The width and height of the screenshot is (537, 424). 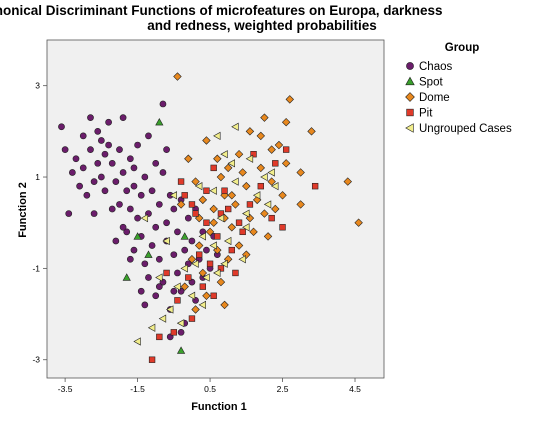 I want to click on y-axis-label: Function 2, so click(x=23, y=210).